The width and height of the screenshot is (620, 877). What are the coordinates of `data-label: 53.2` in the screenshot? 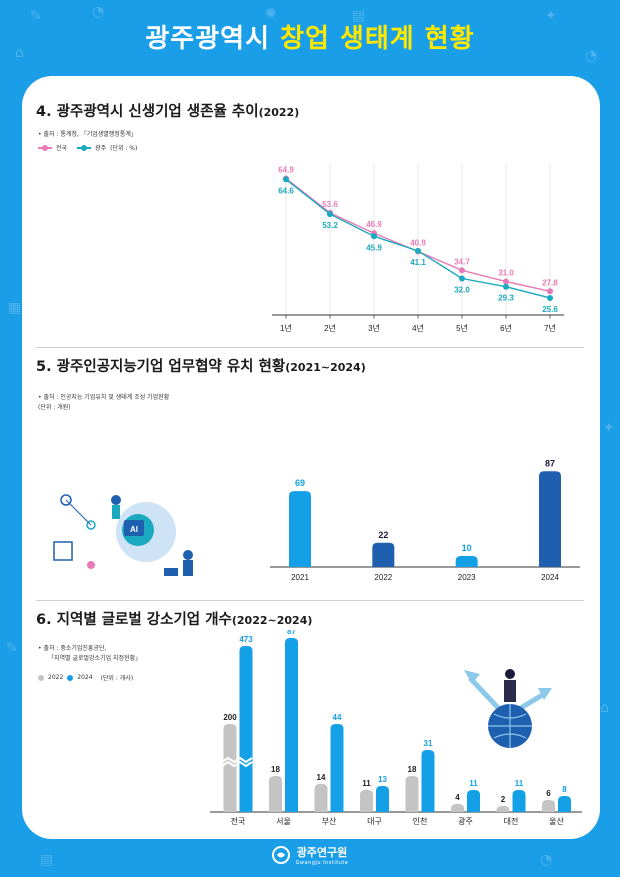 It's located at (330, 225).